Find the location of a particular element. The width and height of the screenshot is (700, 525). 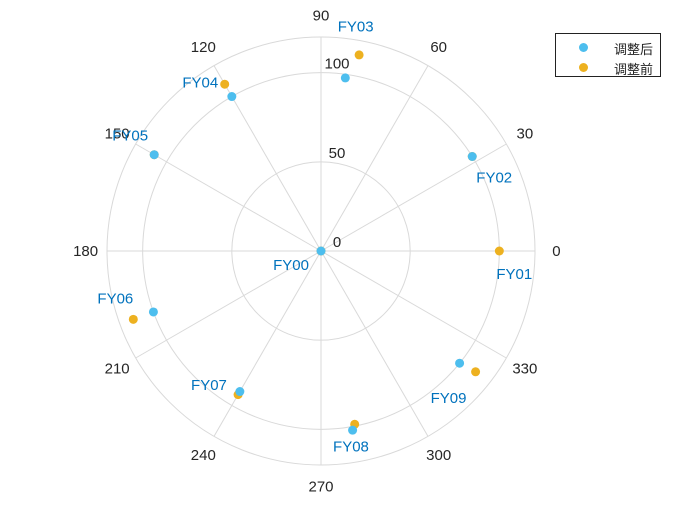

theta-tick-label: 120 is located at coordinates (203, 47).